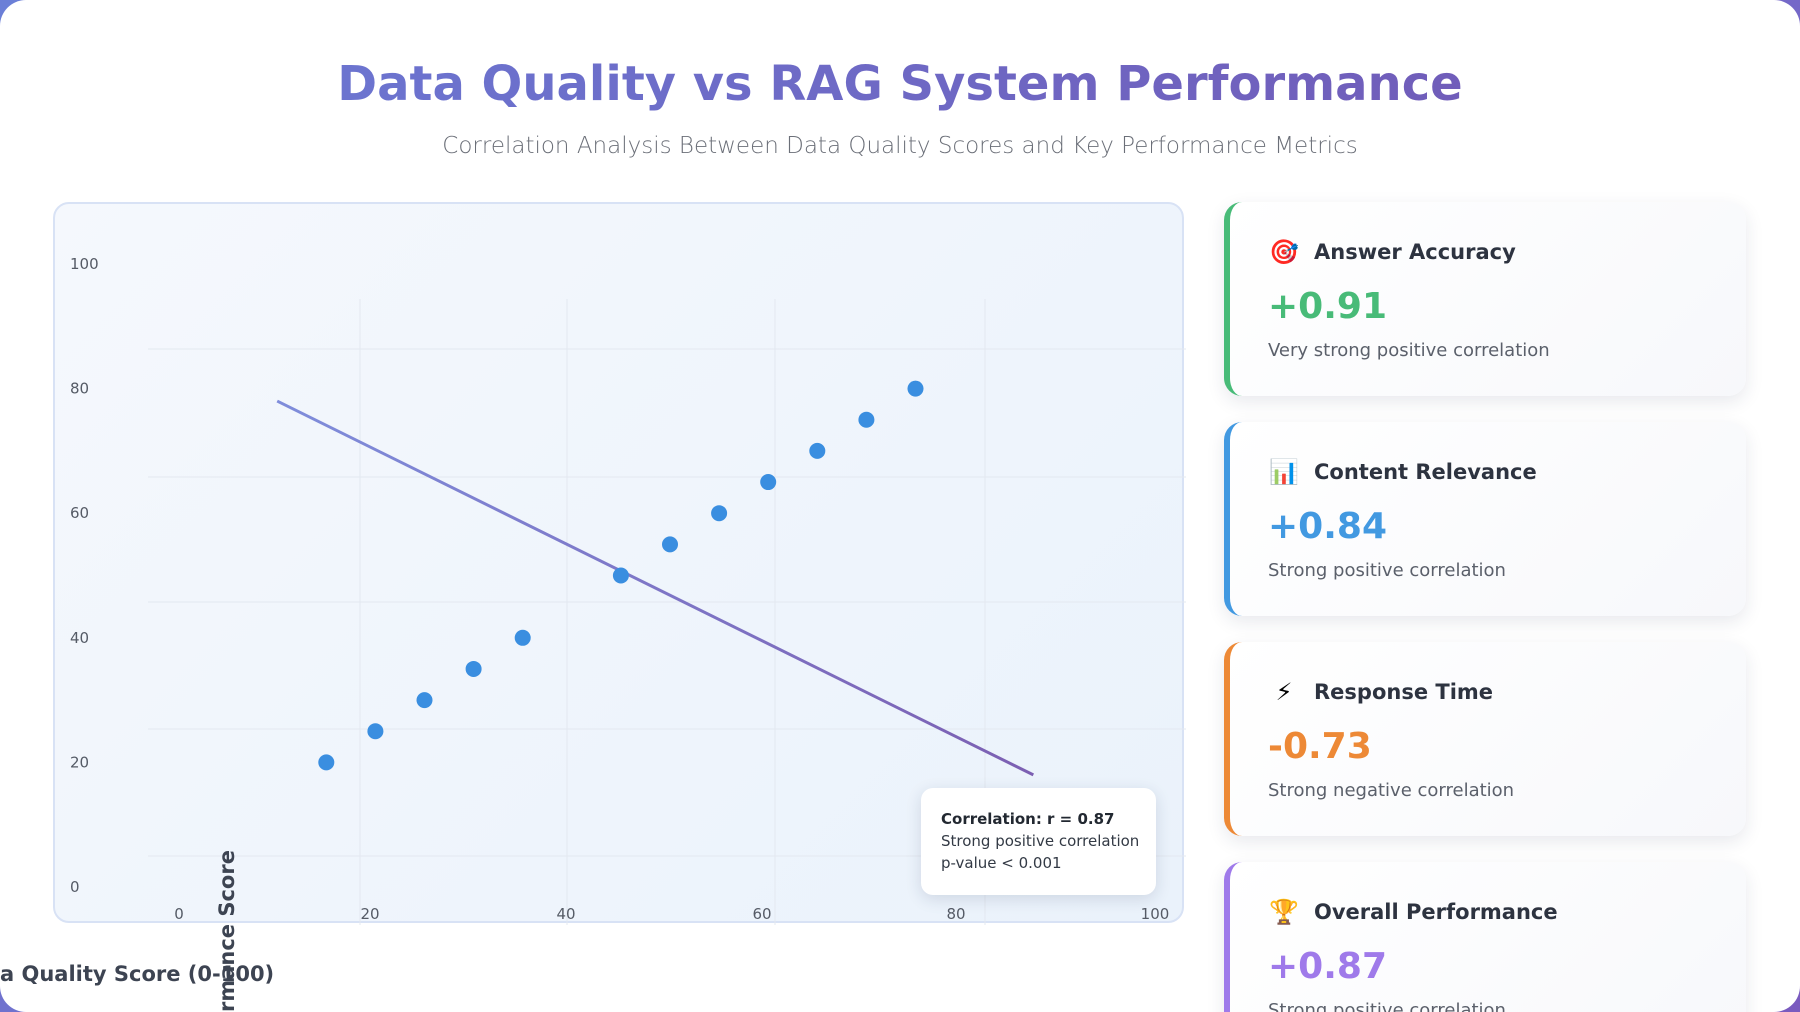  What do you see at coordinates (1404, 692) in the screenshot?
I see `metric-label: Response Time` at bounding box center [1404, 692].